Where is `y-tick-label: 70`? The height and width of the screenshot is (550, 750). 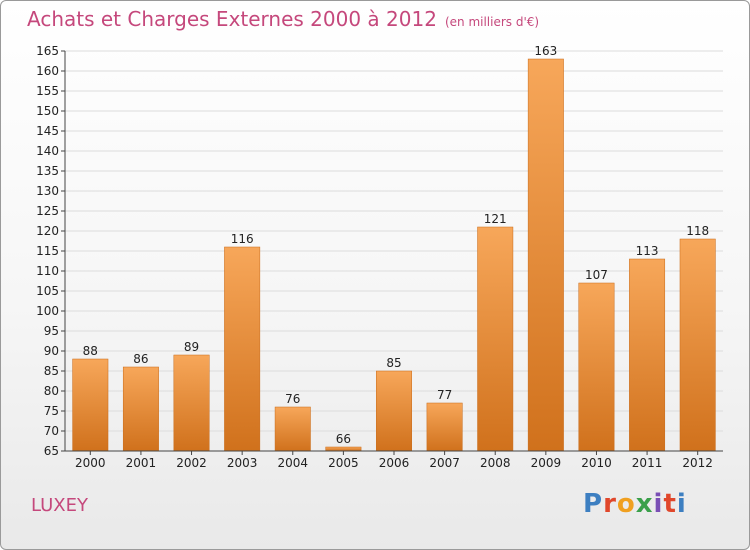
y-tick-label: 70 is located at coordinates (51, 431).